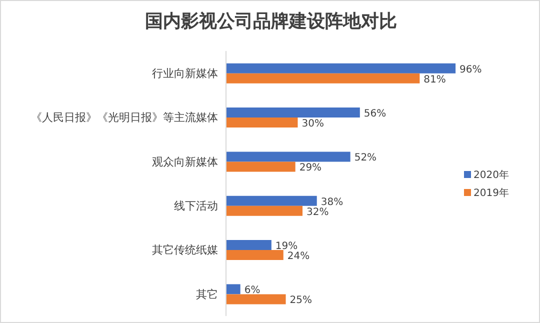 The width and height of the screenshot is (540, 323). Describe the element at coordinates (185, 73) in the screenshot. I see `y-tick-label: 行业向新媒体` at that location.